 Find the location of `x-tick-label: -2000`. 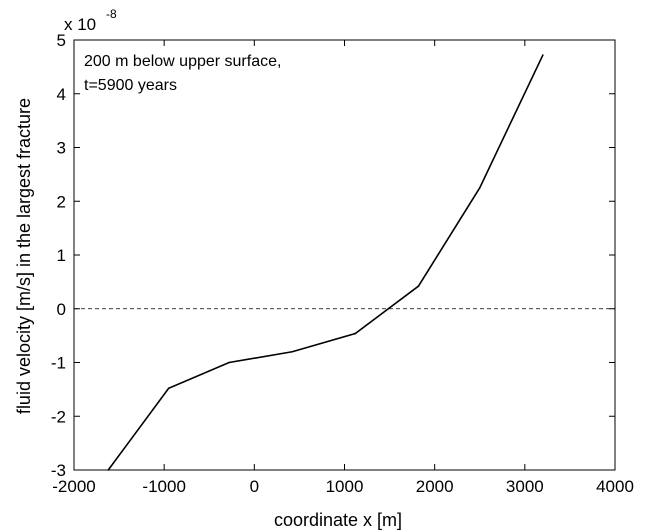

x-tick-label: -2000 is located at coordinates (73, 486).